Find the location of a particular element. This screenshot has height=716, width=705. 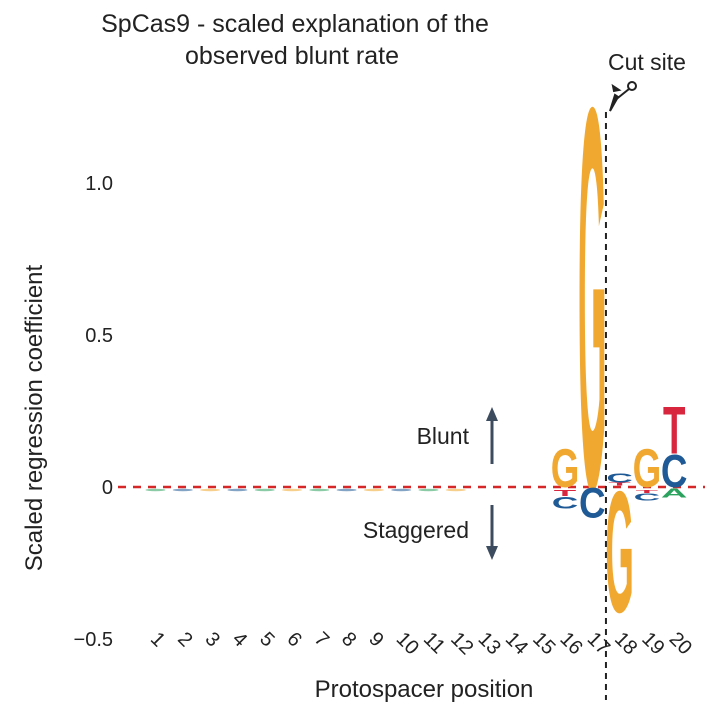

logo-letter-C-pos-18: C is located at coordinates (619, 478).